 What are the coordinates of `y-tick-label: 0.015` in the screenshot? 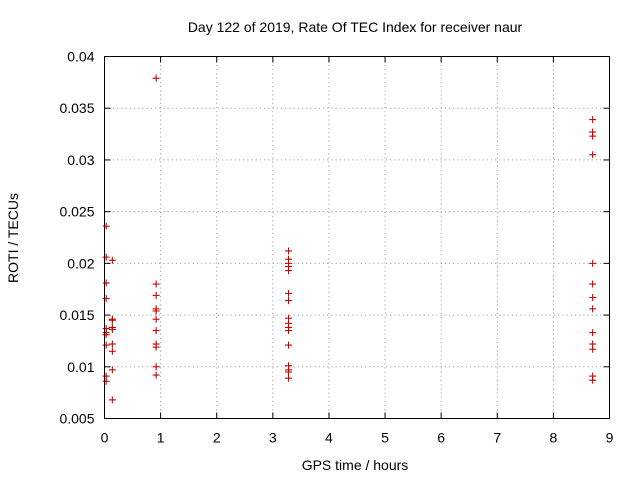 It's located at (76, 315).